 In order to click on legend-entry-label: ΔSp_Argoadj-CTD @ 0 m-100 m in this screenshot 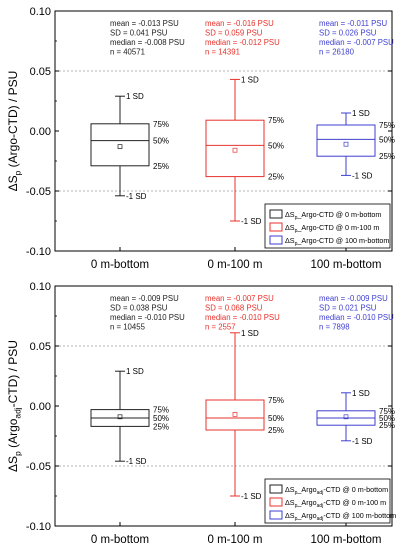, I will do `click(335, 503)`.